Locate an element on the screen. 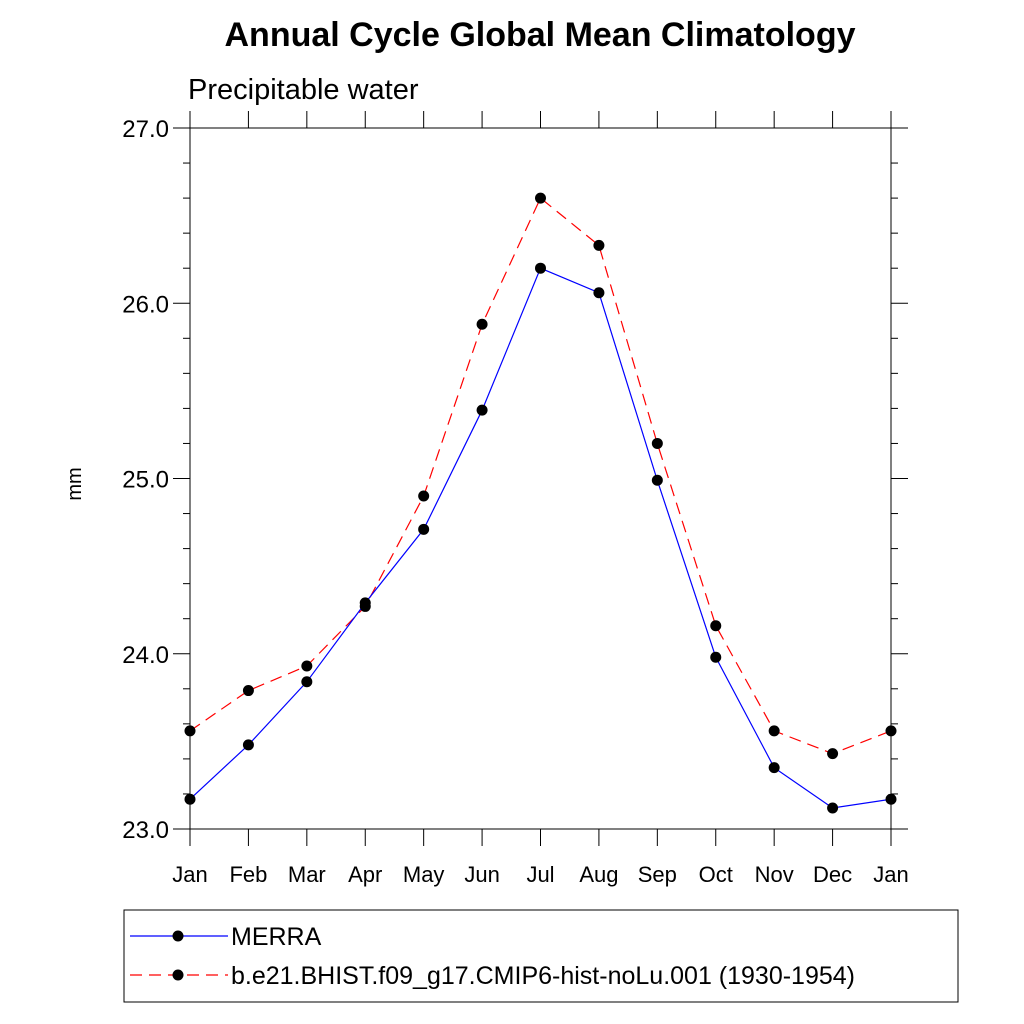 The width and height of the screenshot is (1024, 1024). legend-box is located at coordinates (541, 956).